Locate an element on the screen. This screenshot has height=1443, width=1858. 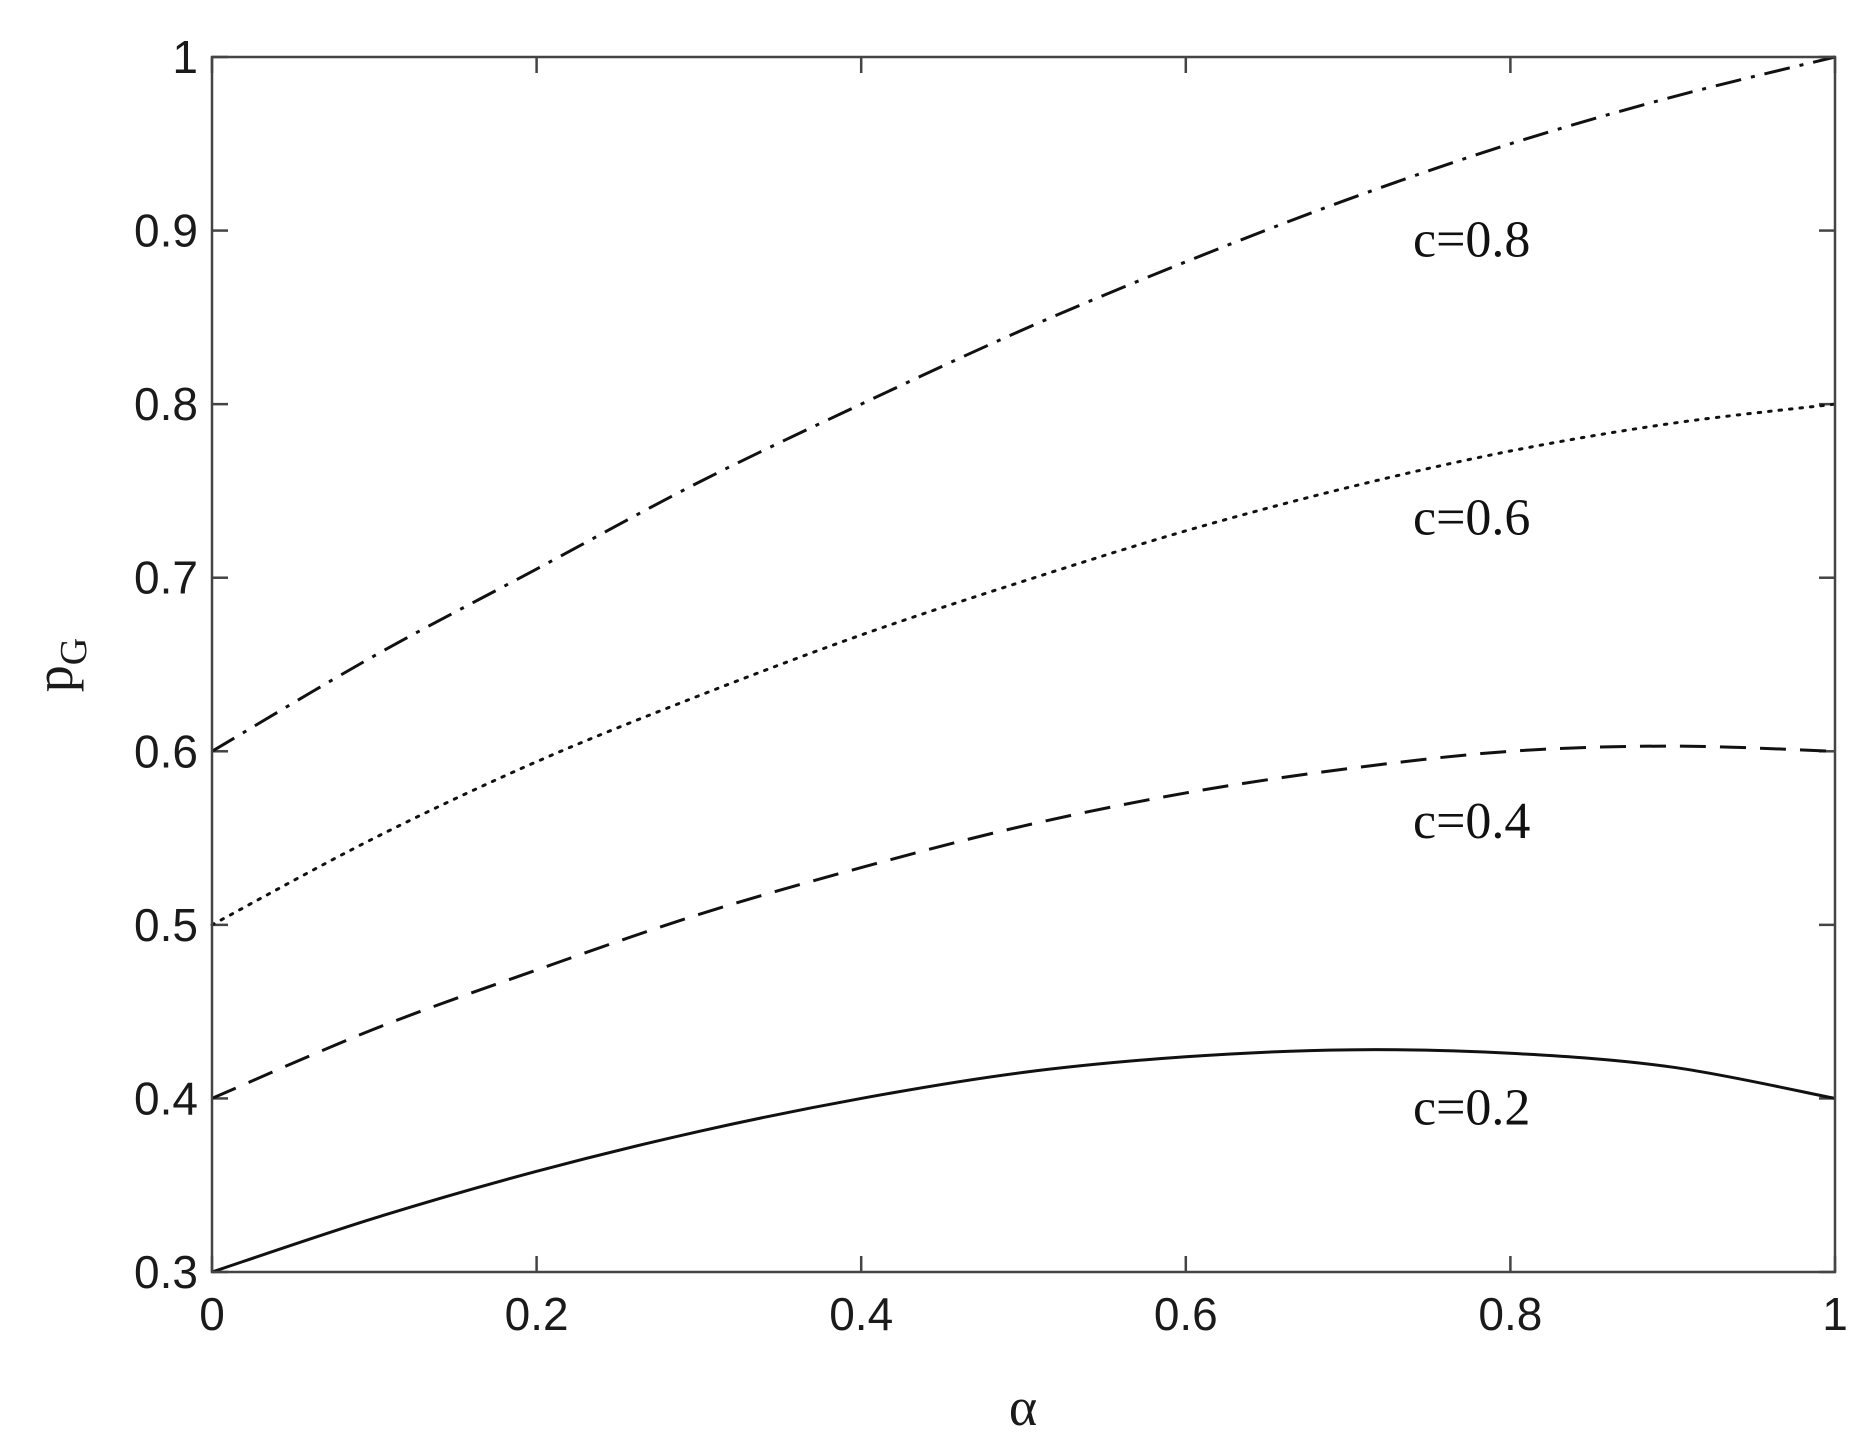
y-tick-label: 0.4 is located at coordinates (166, 1098).